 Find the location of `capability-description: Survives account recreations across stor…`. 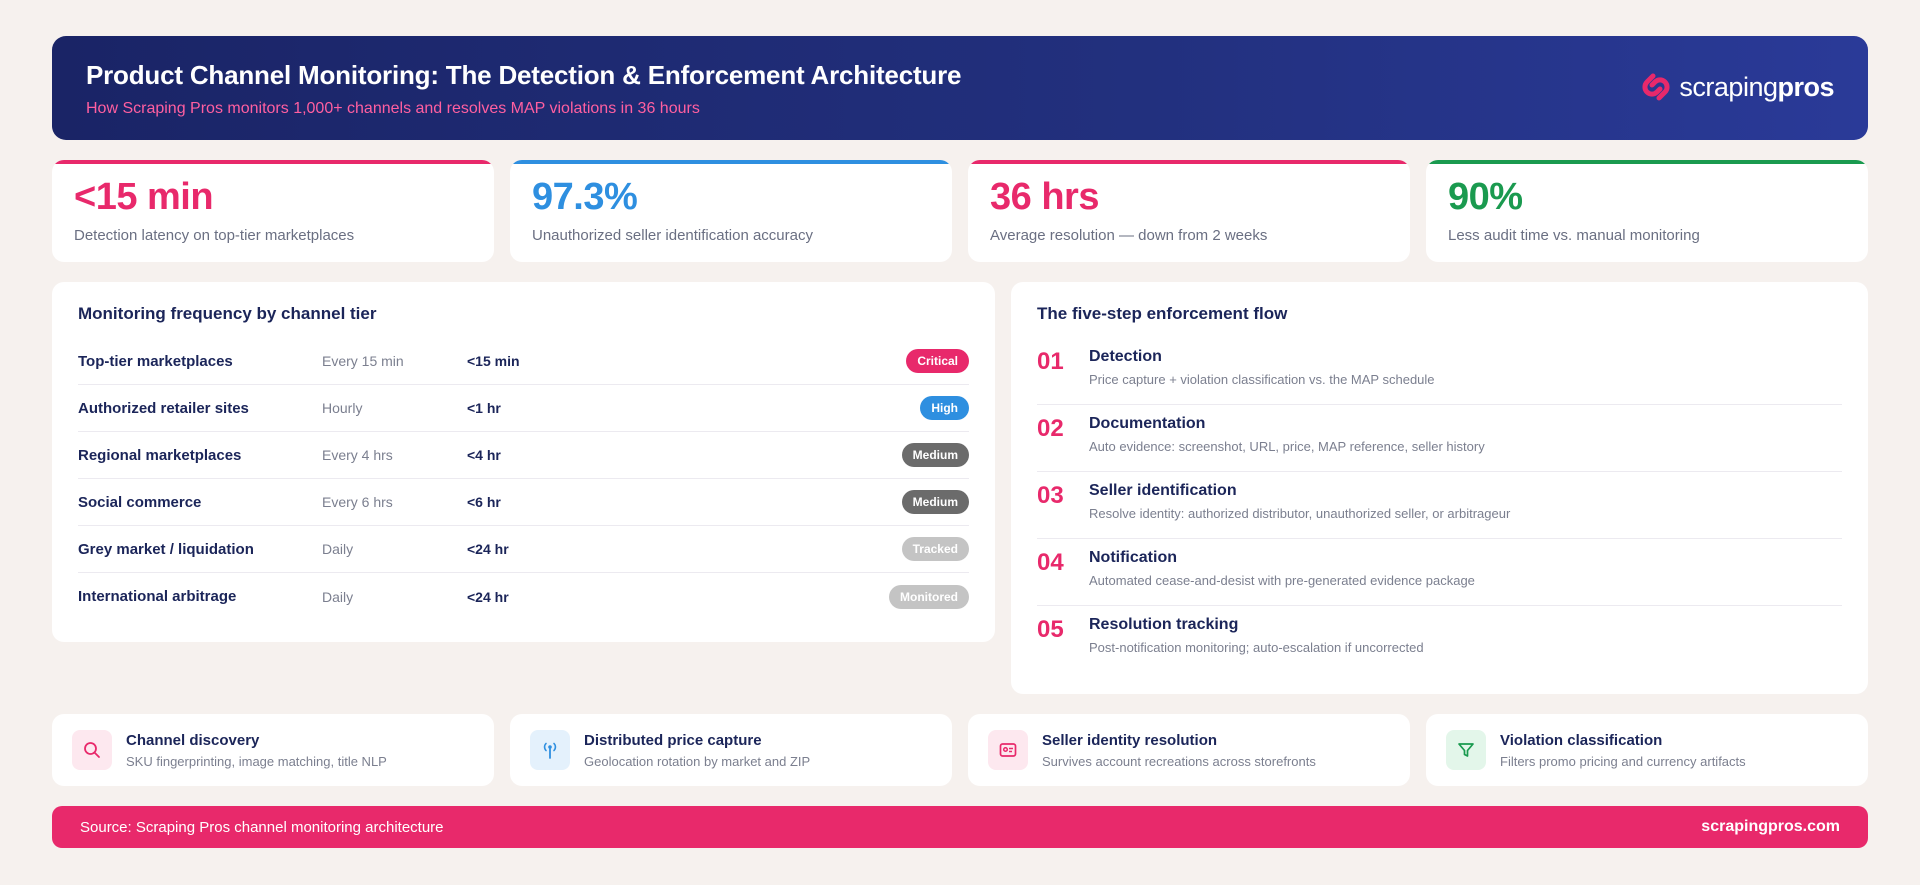

capability-description: Survives account recreations across stor… is located at coordinates (1179, 761).